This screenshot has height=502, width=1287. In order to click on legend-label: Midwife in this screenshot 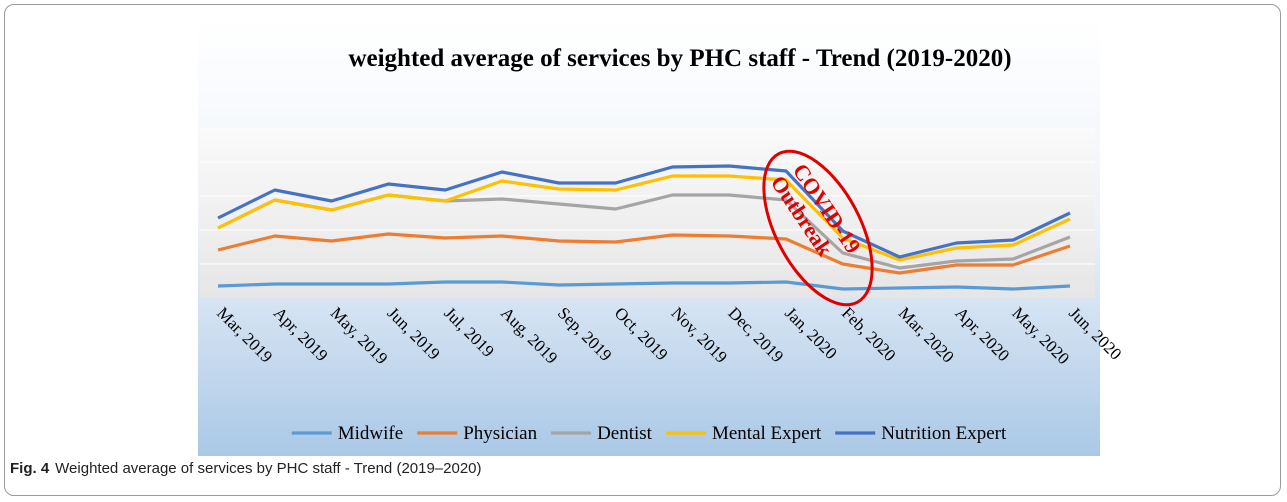, I will do `click(370, 433)`.